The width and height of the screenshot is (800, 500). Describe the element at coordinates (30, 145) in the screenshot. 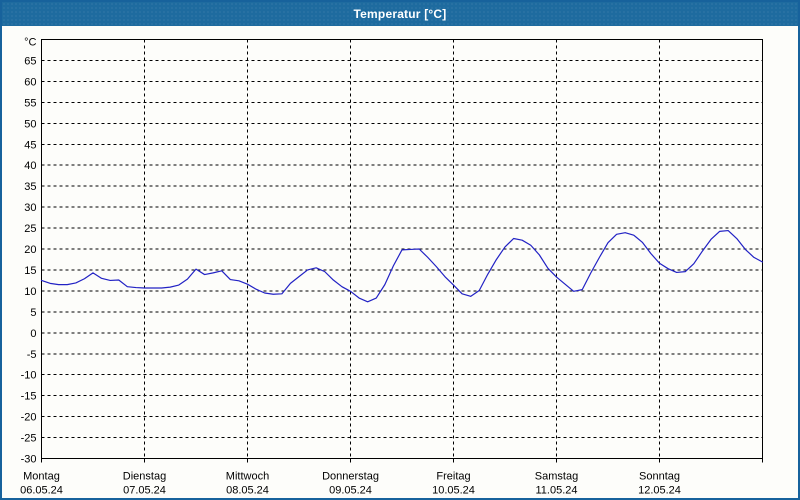

I see `y-tick-label: 45` at that location.